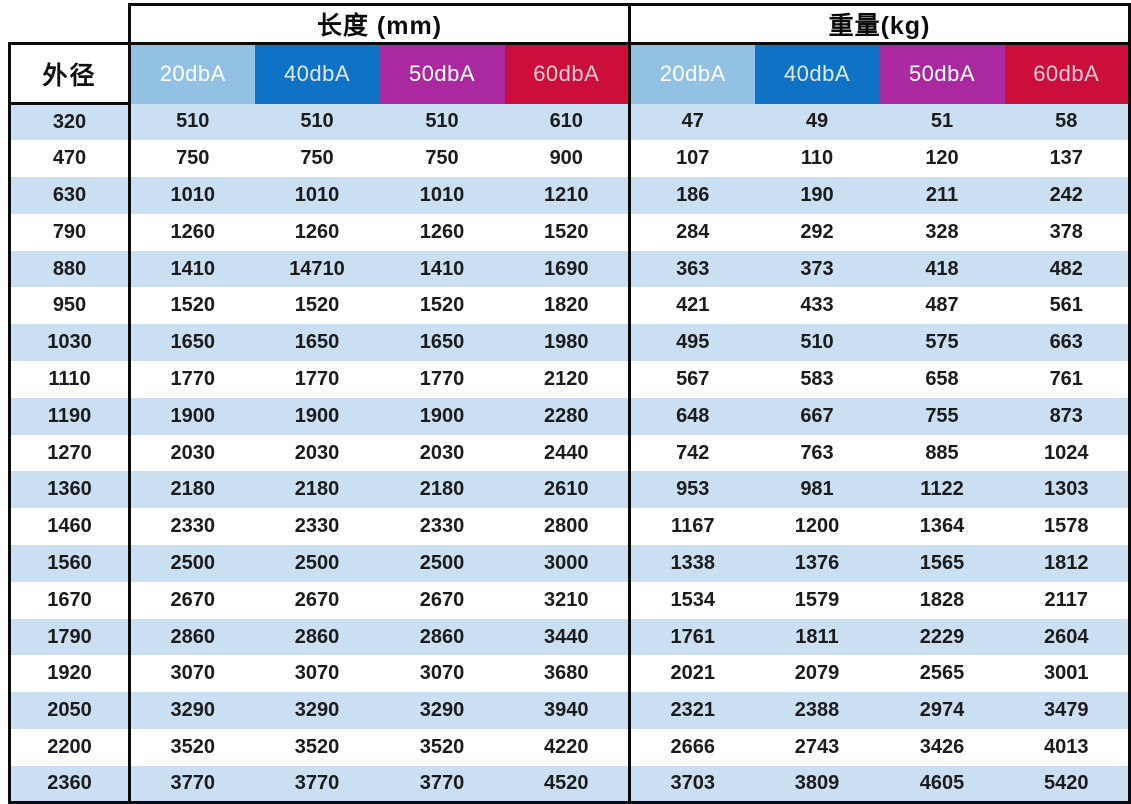  Describe the element at coordinates (942, 527) in the screenshot. I see `weight-value-cell: 1364` at that location.